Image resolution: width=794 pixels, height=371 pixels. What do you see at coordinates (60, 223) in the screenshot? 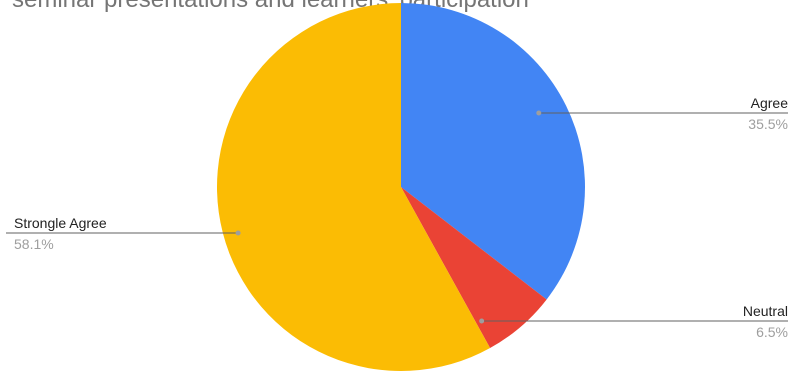
I see `slice-label-2: Strongle Agree` at bounding box center [60, 223].